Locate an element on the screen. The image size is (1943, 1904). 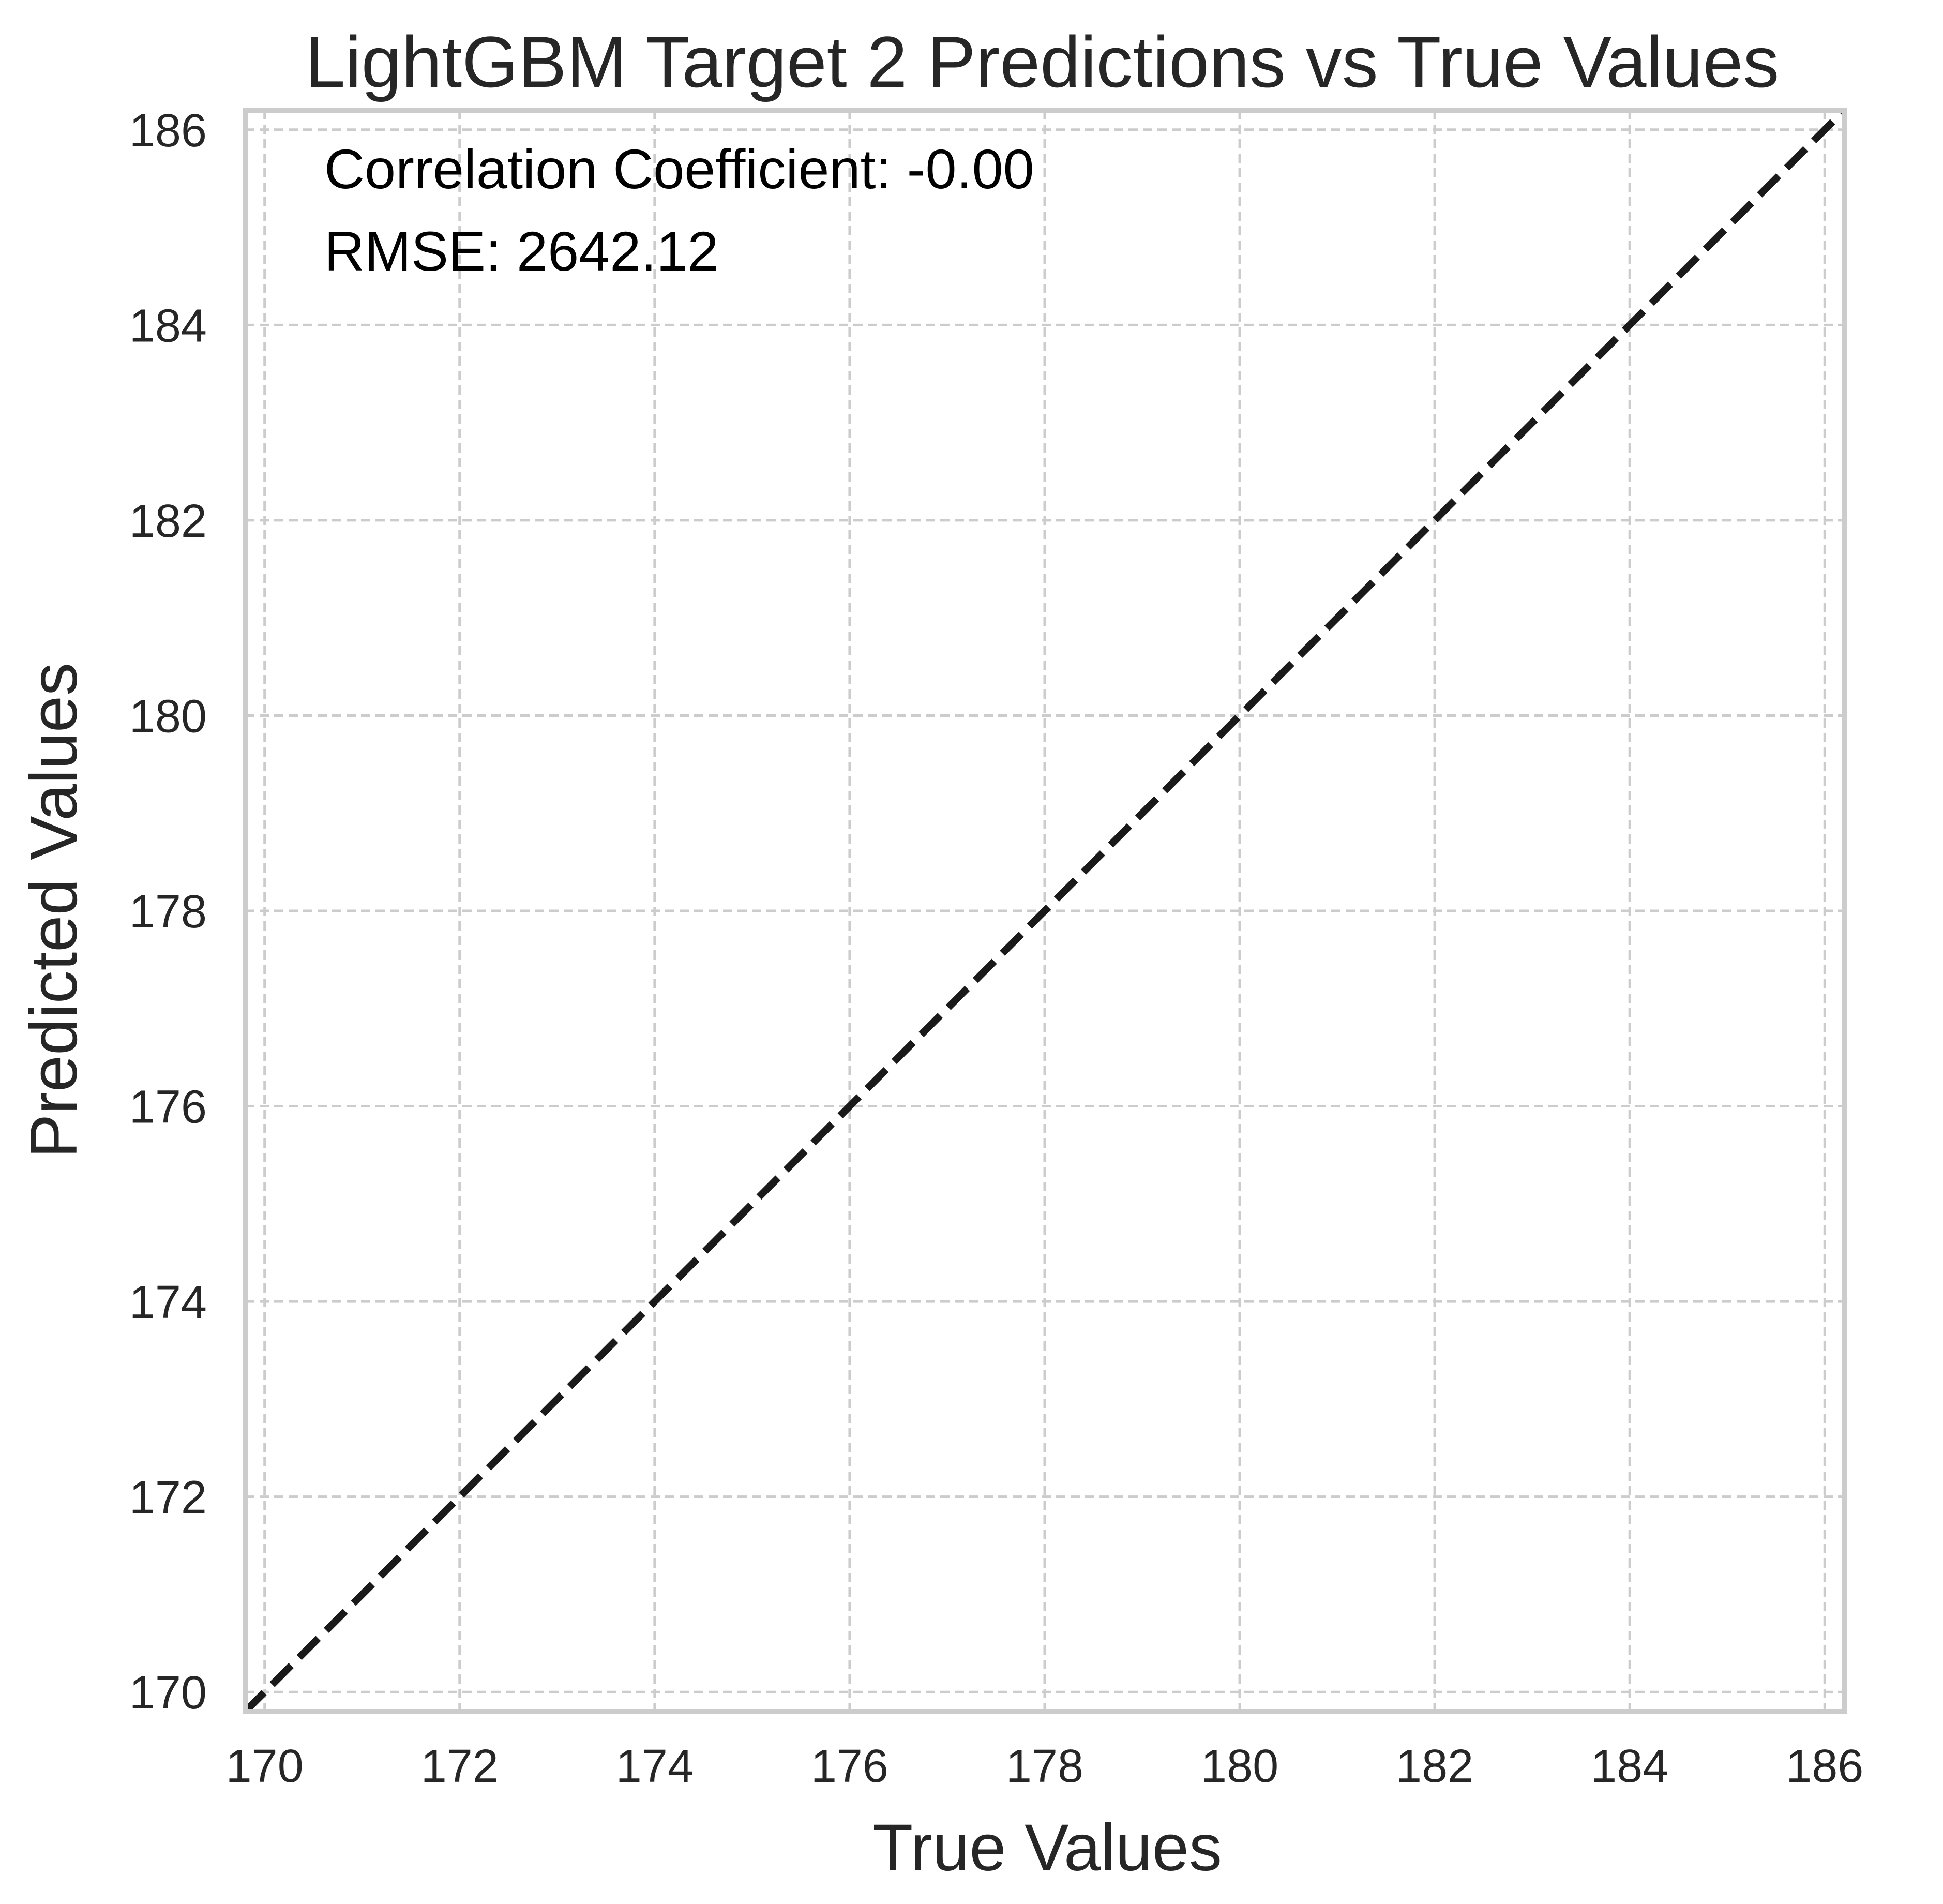
x-tick-label: 174 is located at coordinates (655, 1766).